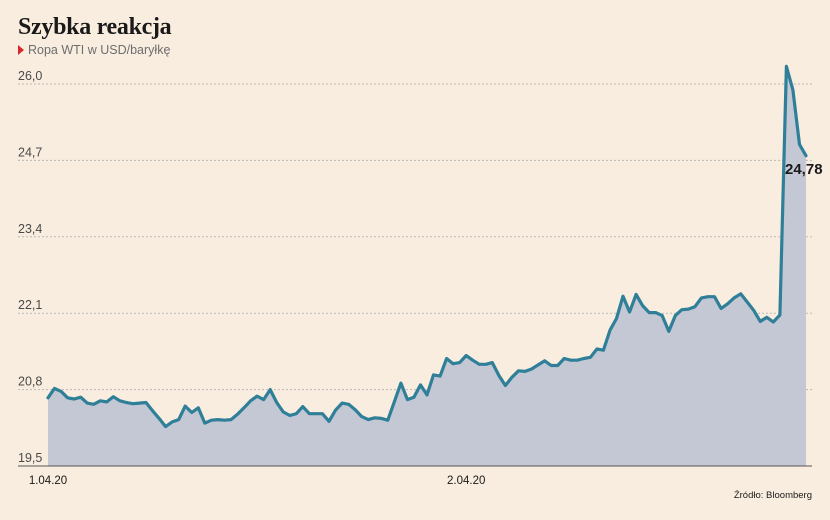 The height and width of the screenshot is (520, 830). I want to click on y-tick-label: 20,8, so click(30, 382).